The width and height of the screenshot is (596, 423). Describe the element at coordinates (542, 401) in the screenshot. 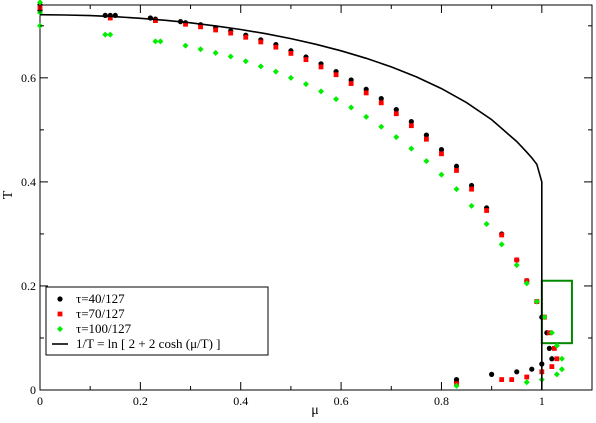

I see `x-tick-label: 1` at that location.